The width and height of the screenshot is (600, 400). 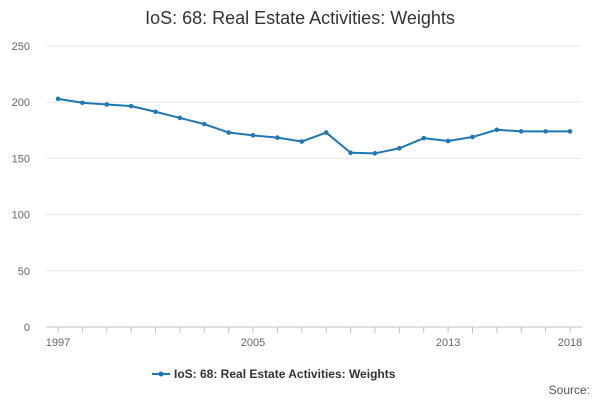 I want to click on legend: IoS: 68: Real Estate Activities: Weights, so click(x=274, y=374).